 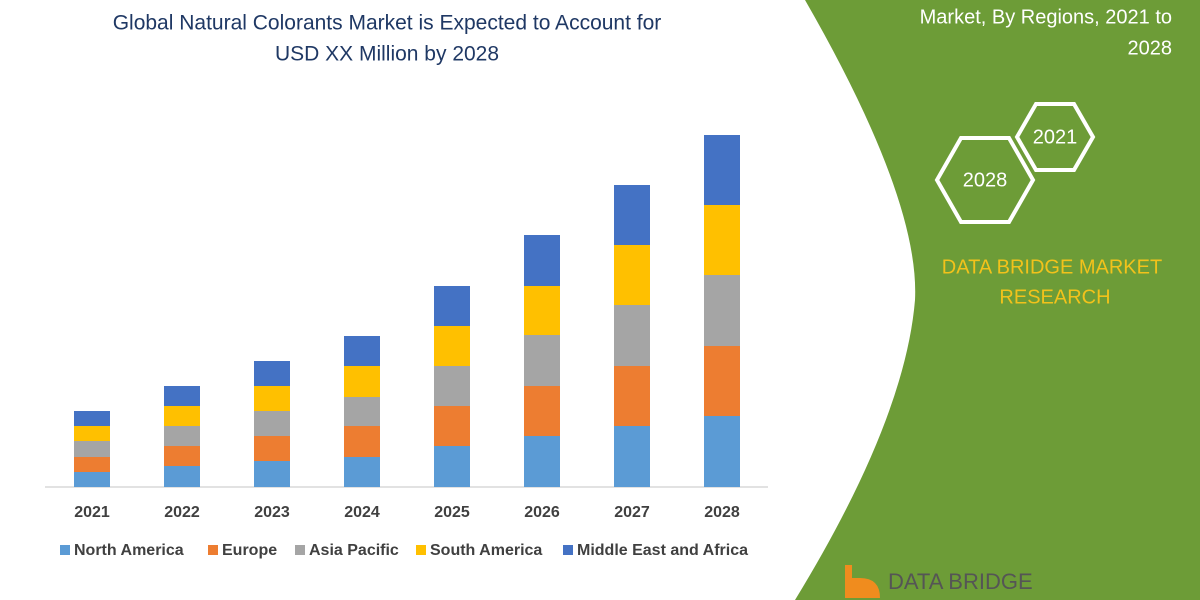 What do you see at coordinates (387, 54) in the screenshot?
I see `chart-subtitle: USD XX Million by 2028` at bounding box center [387, 54].